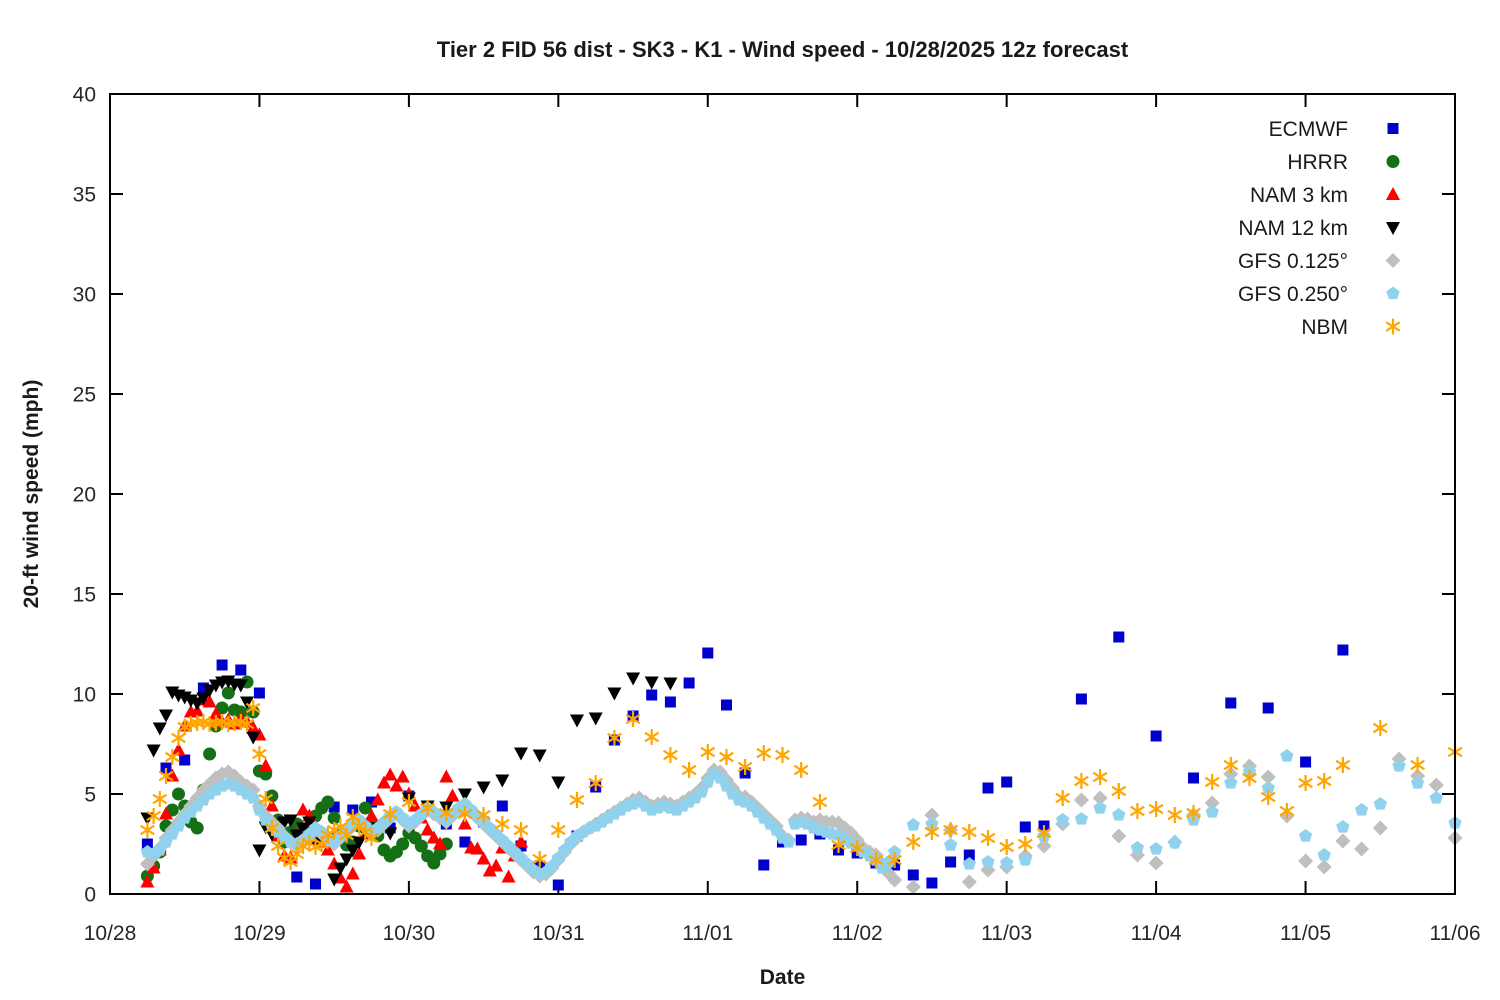 This screenshot has width=1500, height=1000. I want to click on x-tick-label: 11/05, so click(1305, 933).